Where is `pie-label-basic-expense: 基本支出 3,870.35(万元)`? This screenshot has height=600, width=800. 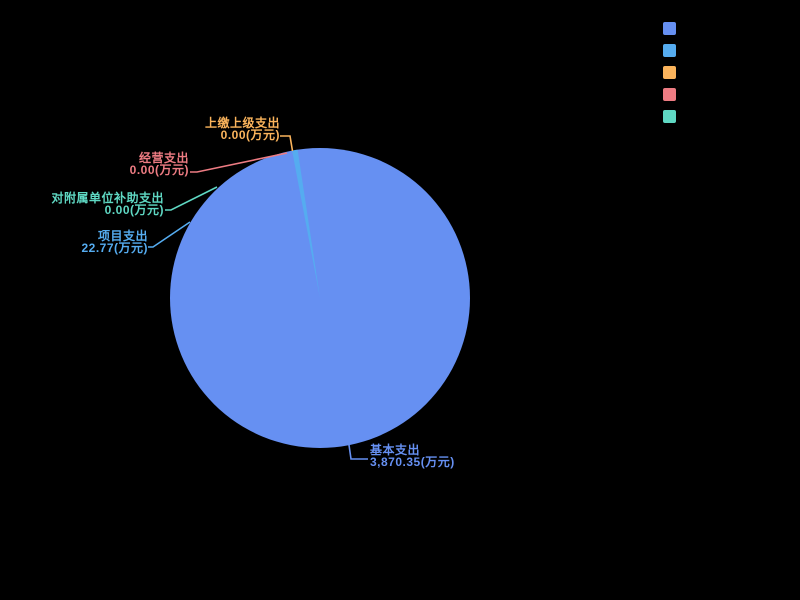 pie-label-basic-expense: 基本支出 3,870.35(万元) is located at coordinates (412, 456).